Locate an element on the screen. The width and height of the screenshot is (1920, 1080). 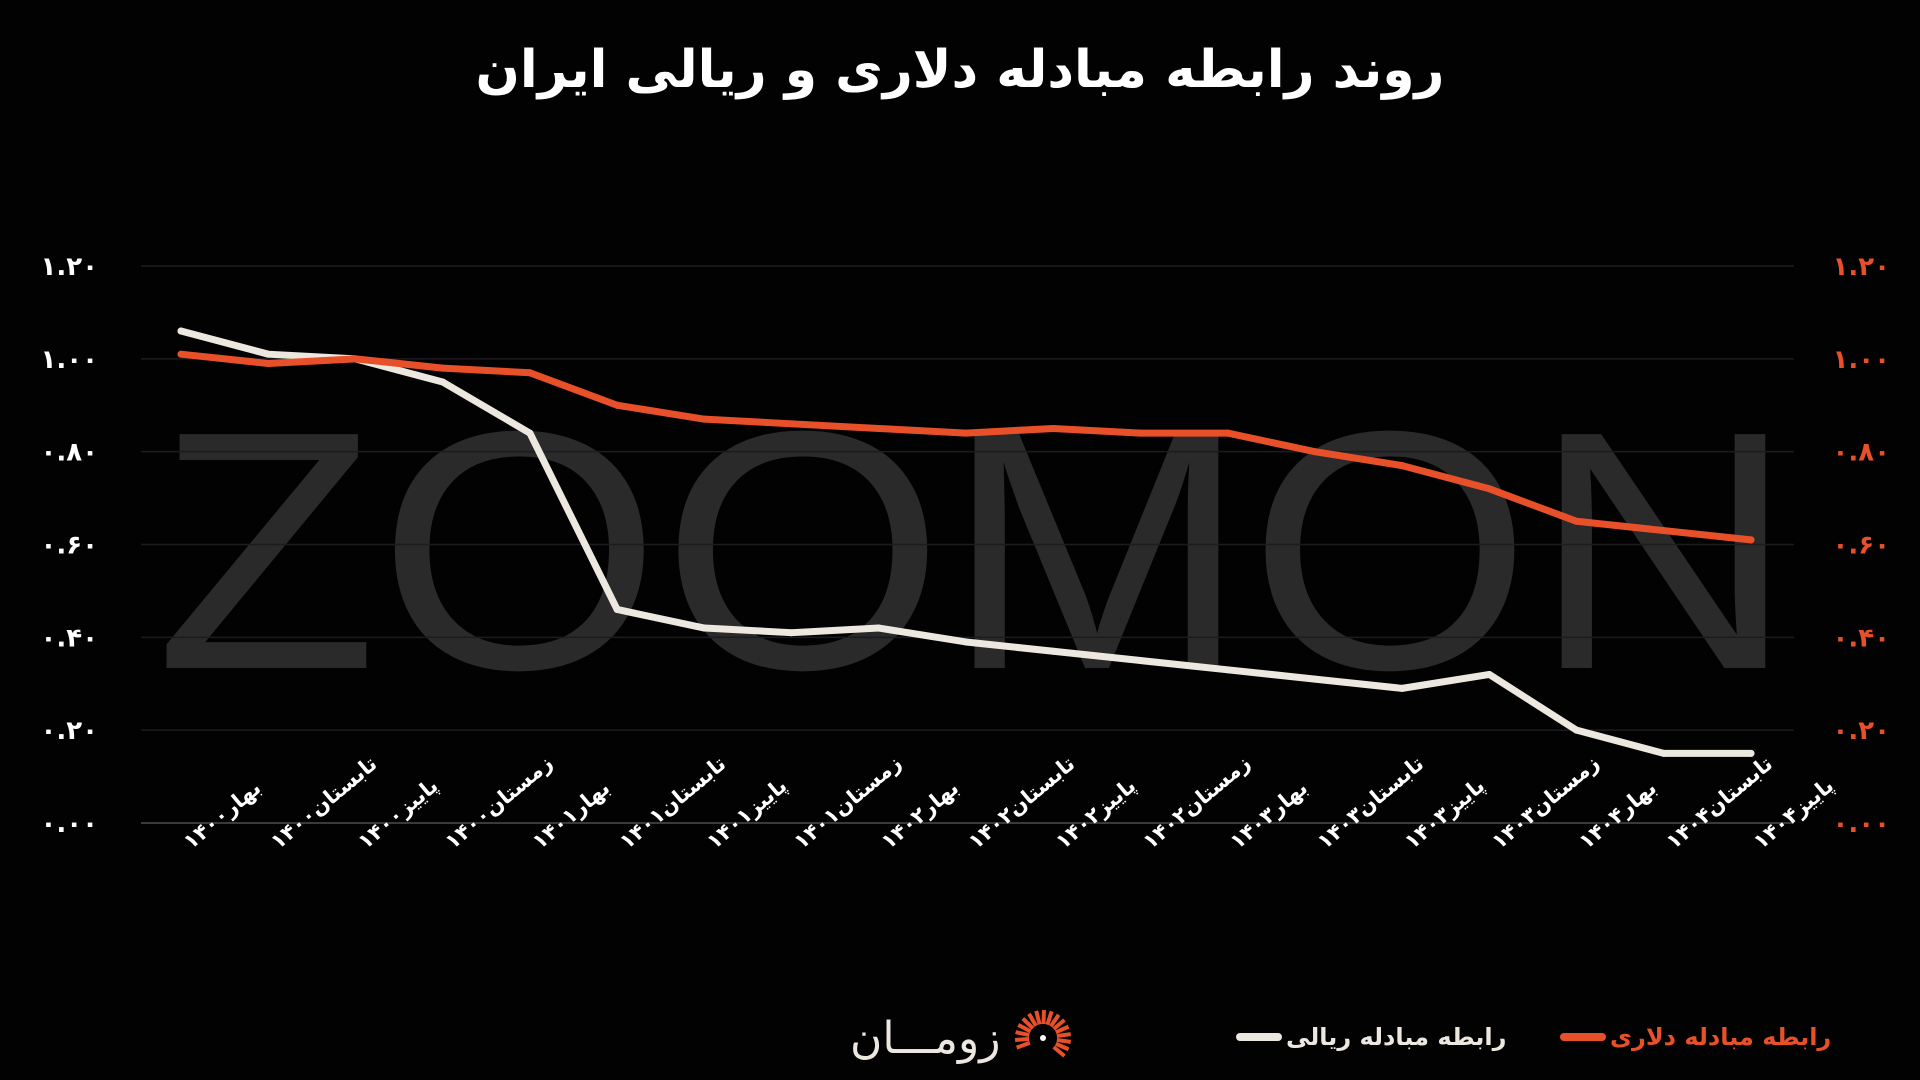
left-y-tick-label: ۰.۶۰ is located at coordinates (69, 546).